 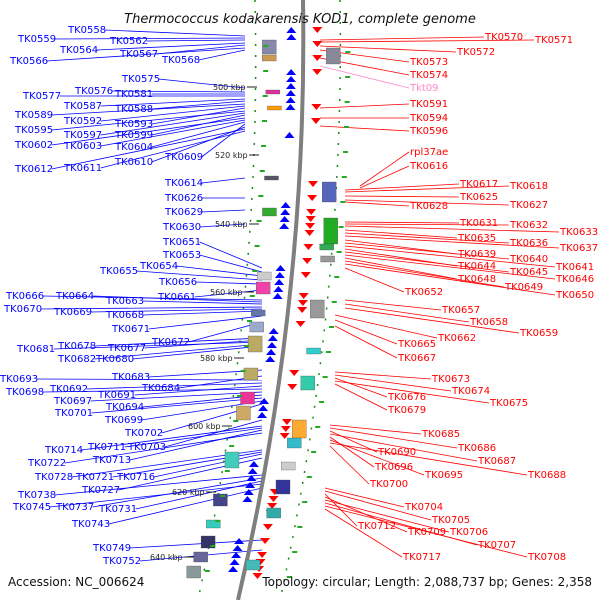 What do you see at coordinates (393, 467) in the screenshot?
I see `right-gene-label: TK0696` at bounding box center [393, 467].